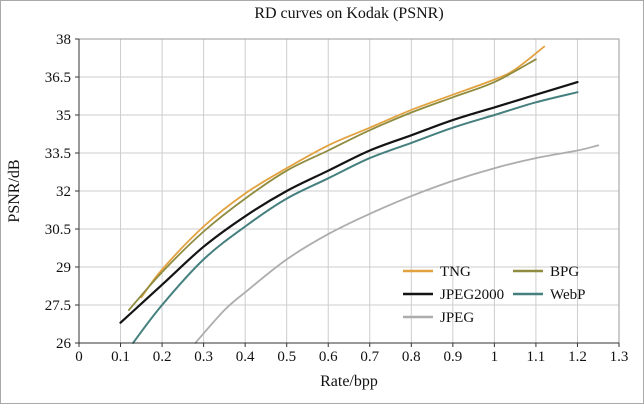  What do you see at coordinates (619, 357) in the screenshot?
I see `x-tick-label: 1.3` at bounding box center [619, 357].